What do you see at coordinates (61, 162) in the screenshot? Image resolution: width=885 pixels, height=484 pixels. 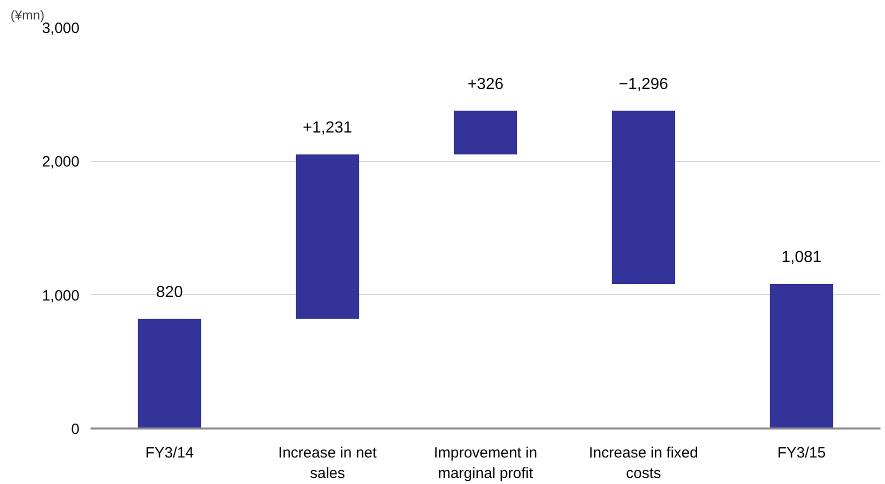 I see `y-tick-label: 2,000` at bounding box center [61, 162].